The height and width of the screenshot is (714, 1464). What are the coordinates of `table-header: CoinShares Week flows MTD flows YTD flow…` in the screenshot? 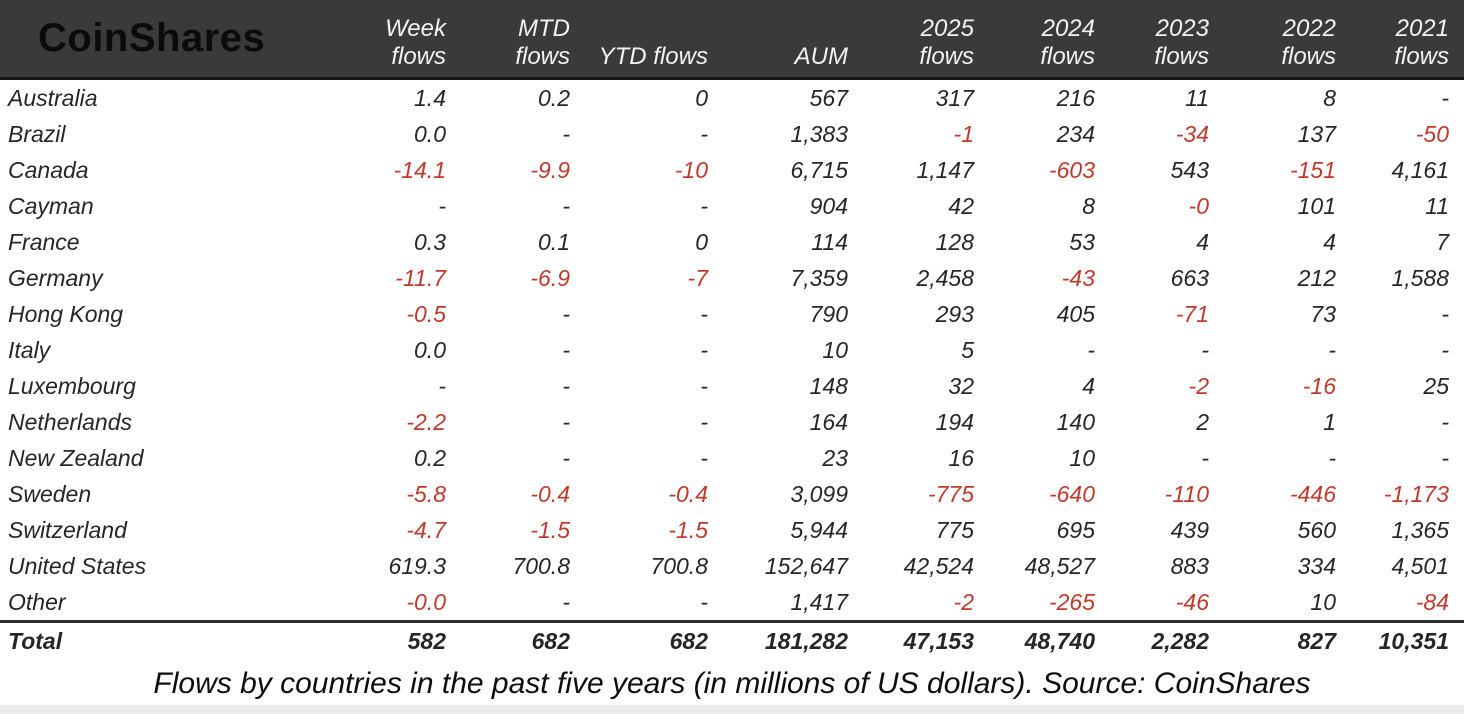 It's located at (732, 40).